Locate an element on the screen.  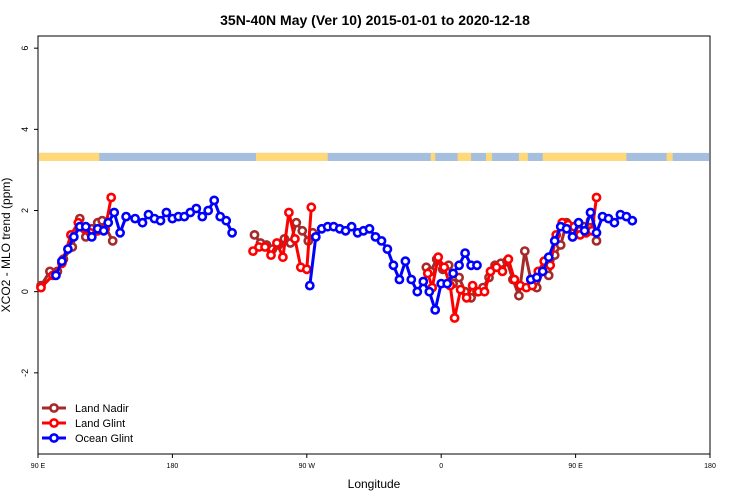
legend-item: Ocean Glint is located at coordinates (87, 439).